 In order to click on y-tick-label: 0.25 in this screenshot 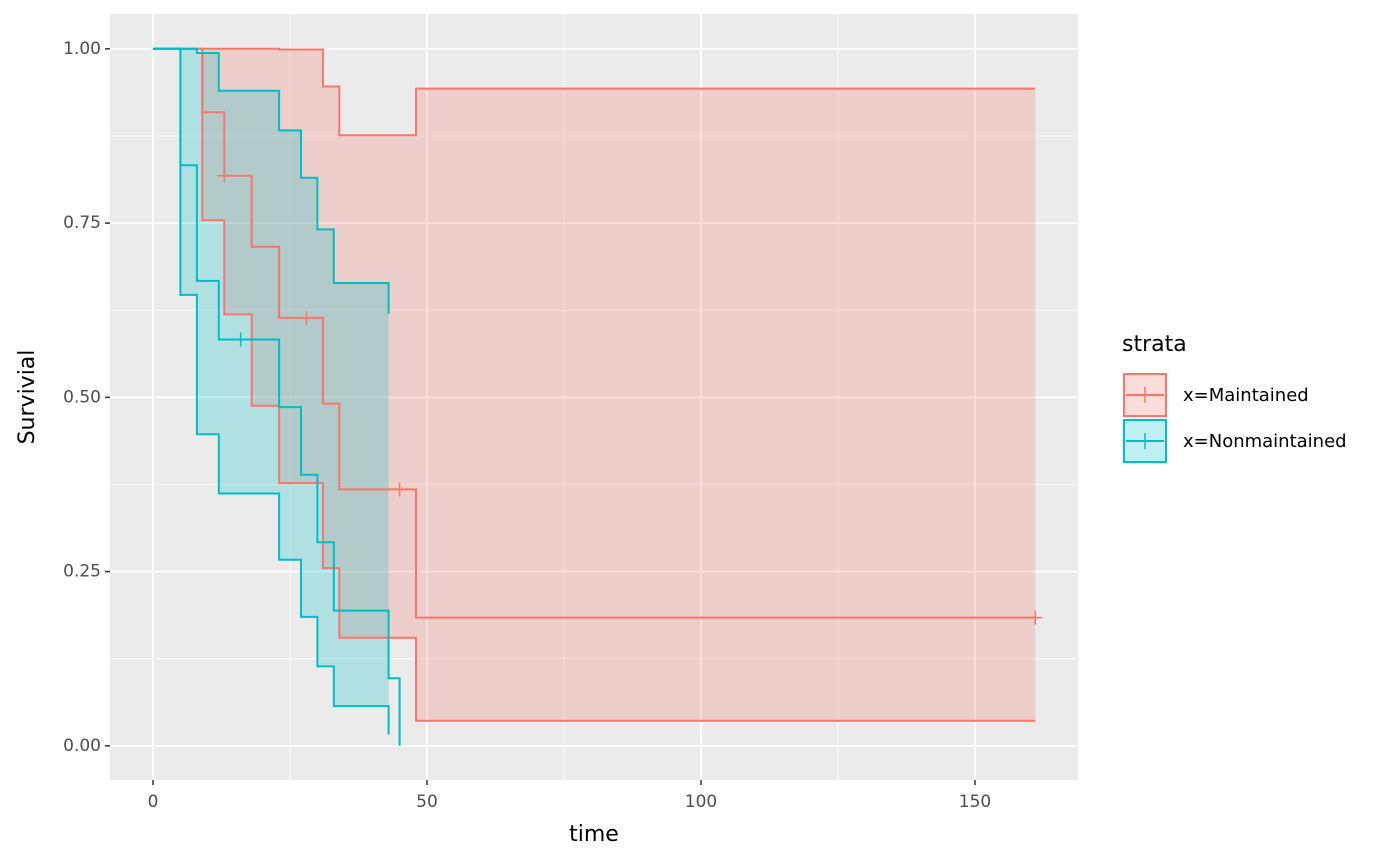, I will do `click(82, 572)`.